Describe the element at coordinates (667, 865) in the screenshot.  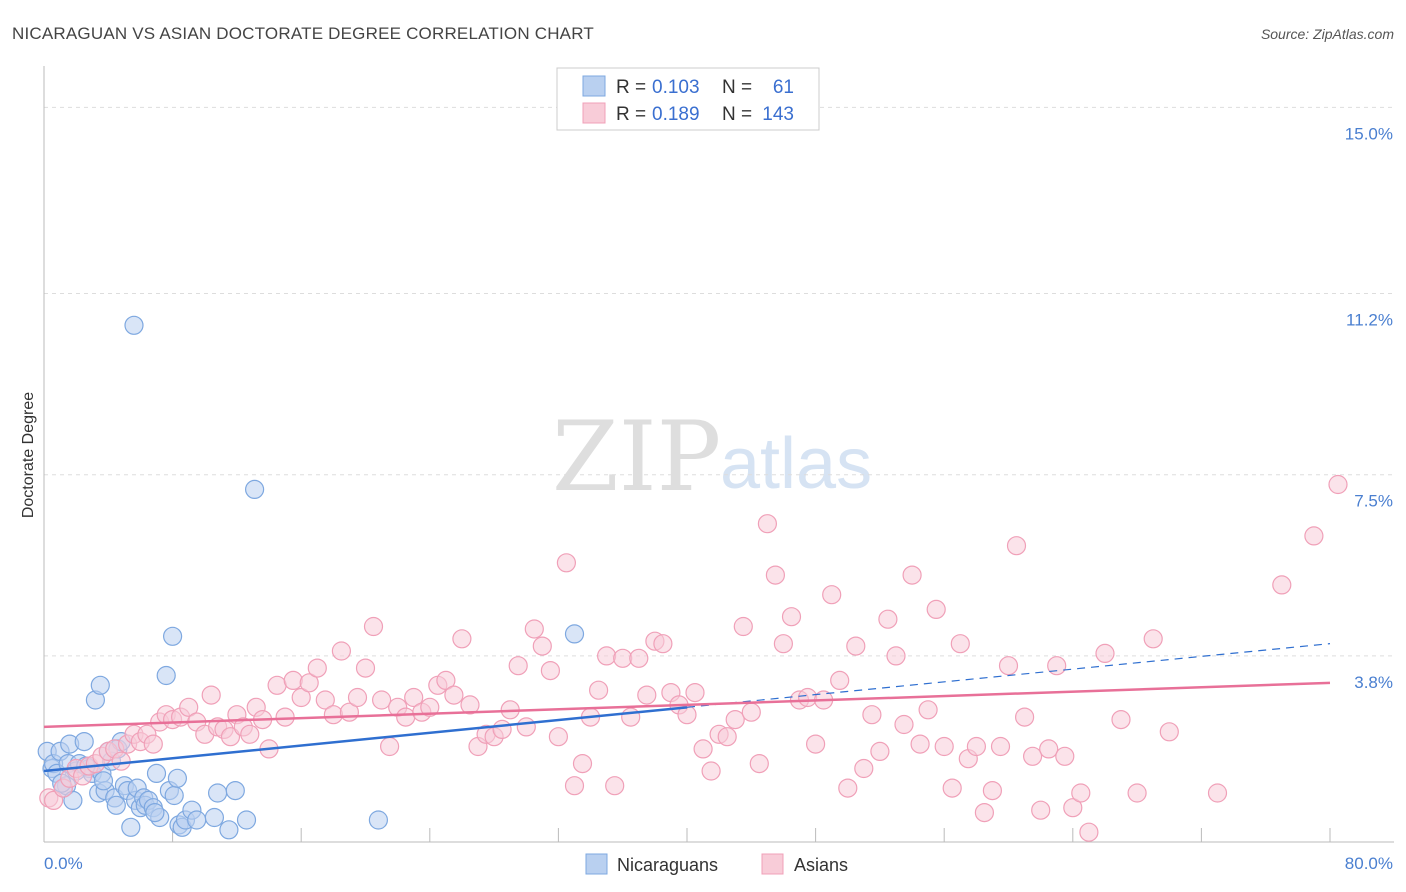
I see `series-legend-label-nicaraguans: Nicaraguans` at that location.